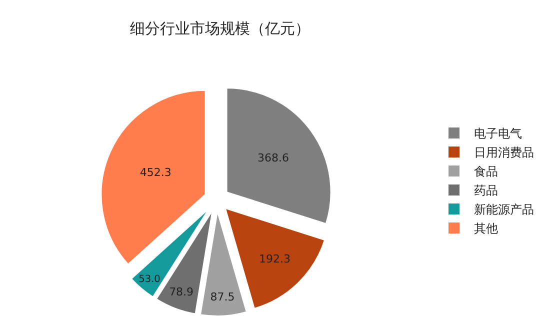 This screenshot has width=550, height=326. What do you see at coordinates (275, 259) in the screenshot?
I see `data-label: 192.3` at bounding box center [275, 259].